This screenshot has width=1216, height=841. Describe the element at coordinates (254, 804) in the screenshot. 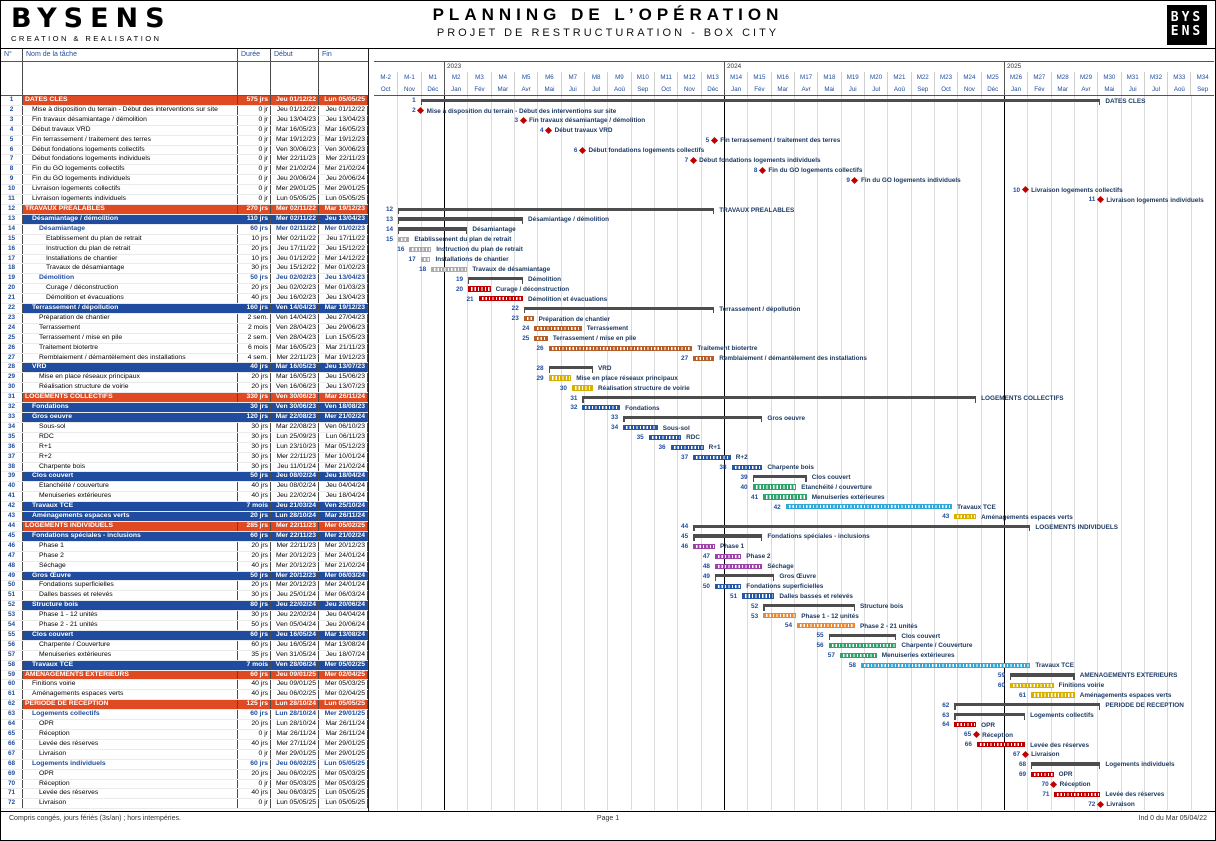

I see `duration-cell: 0 jr` at that location.